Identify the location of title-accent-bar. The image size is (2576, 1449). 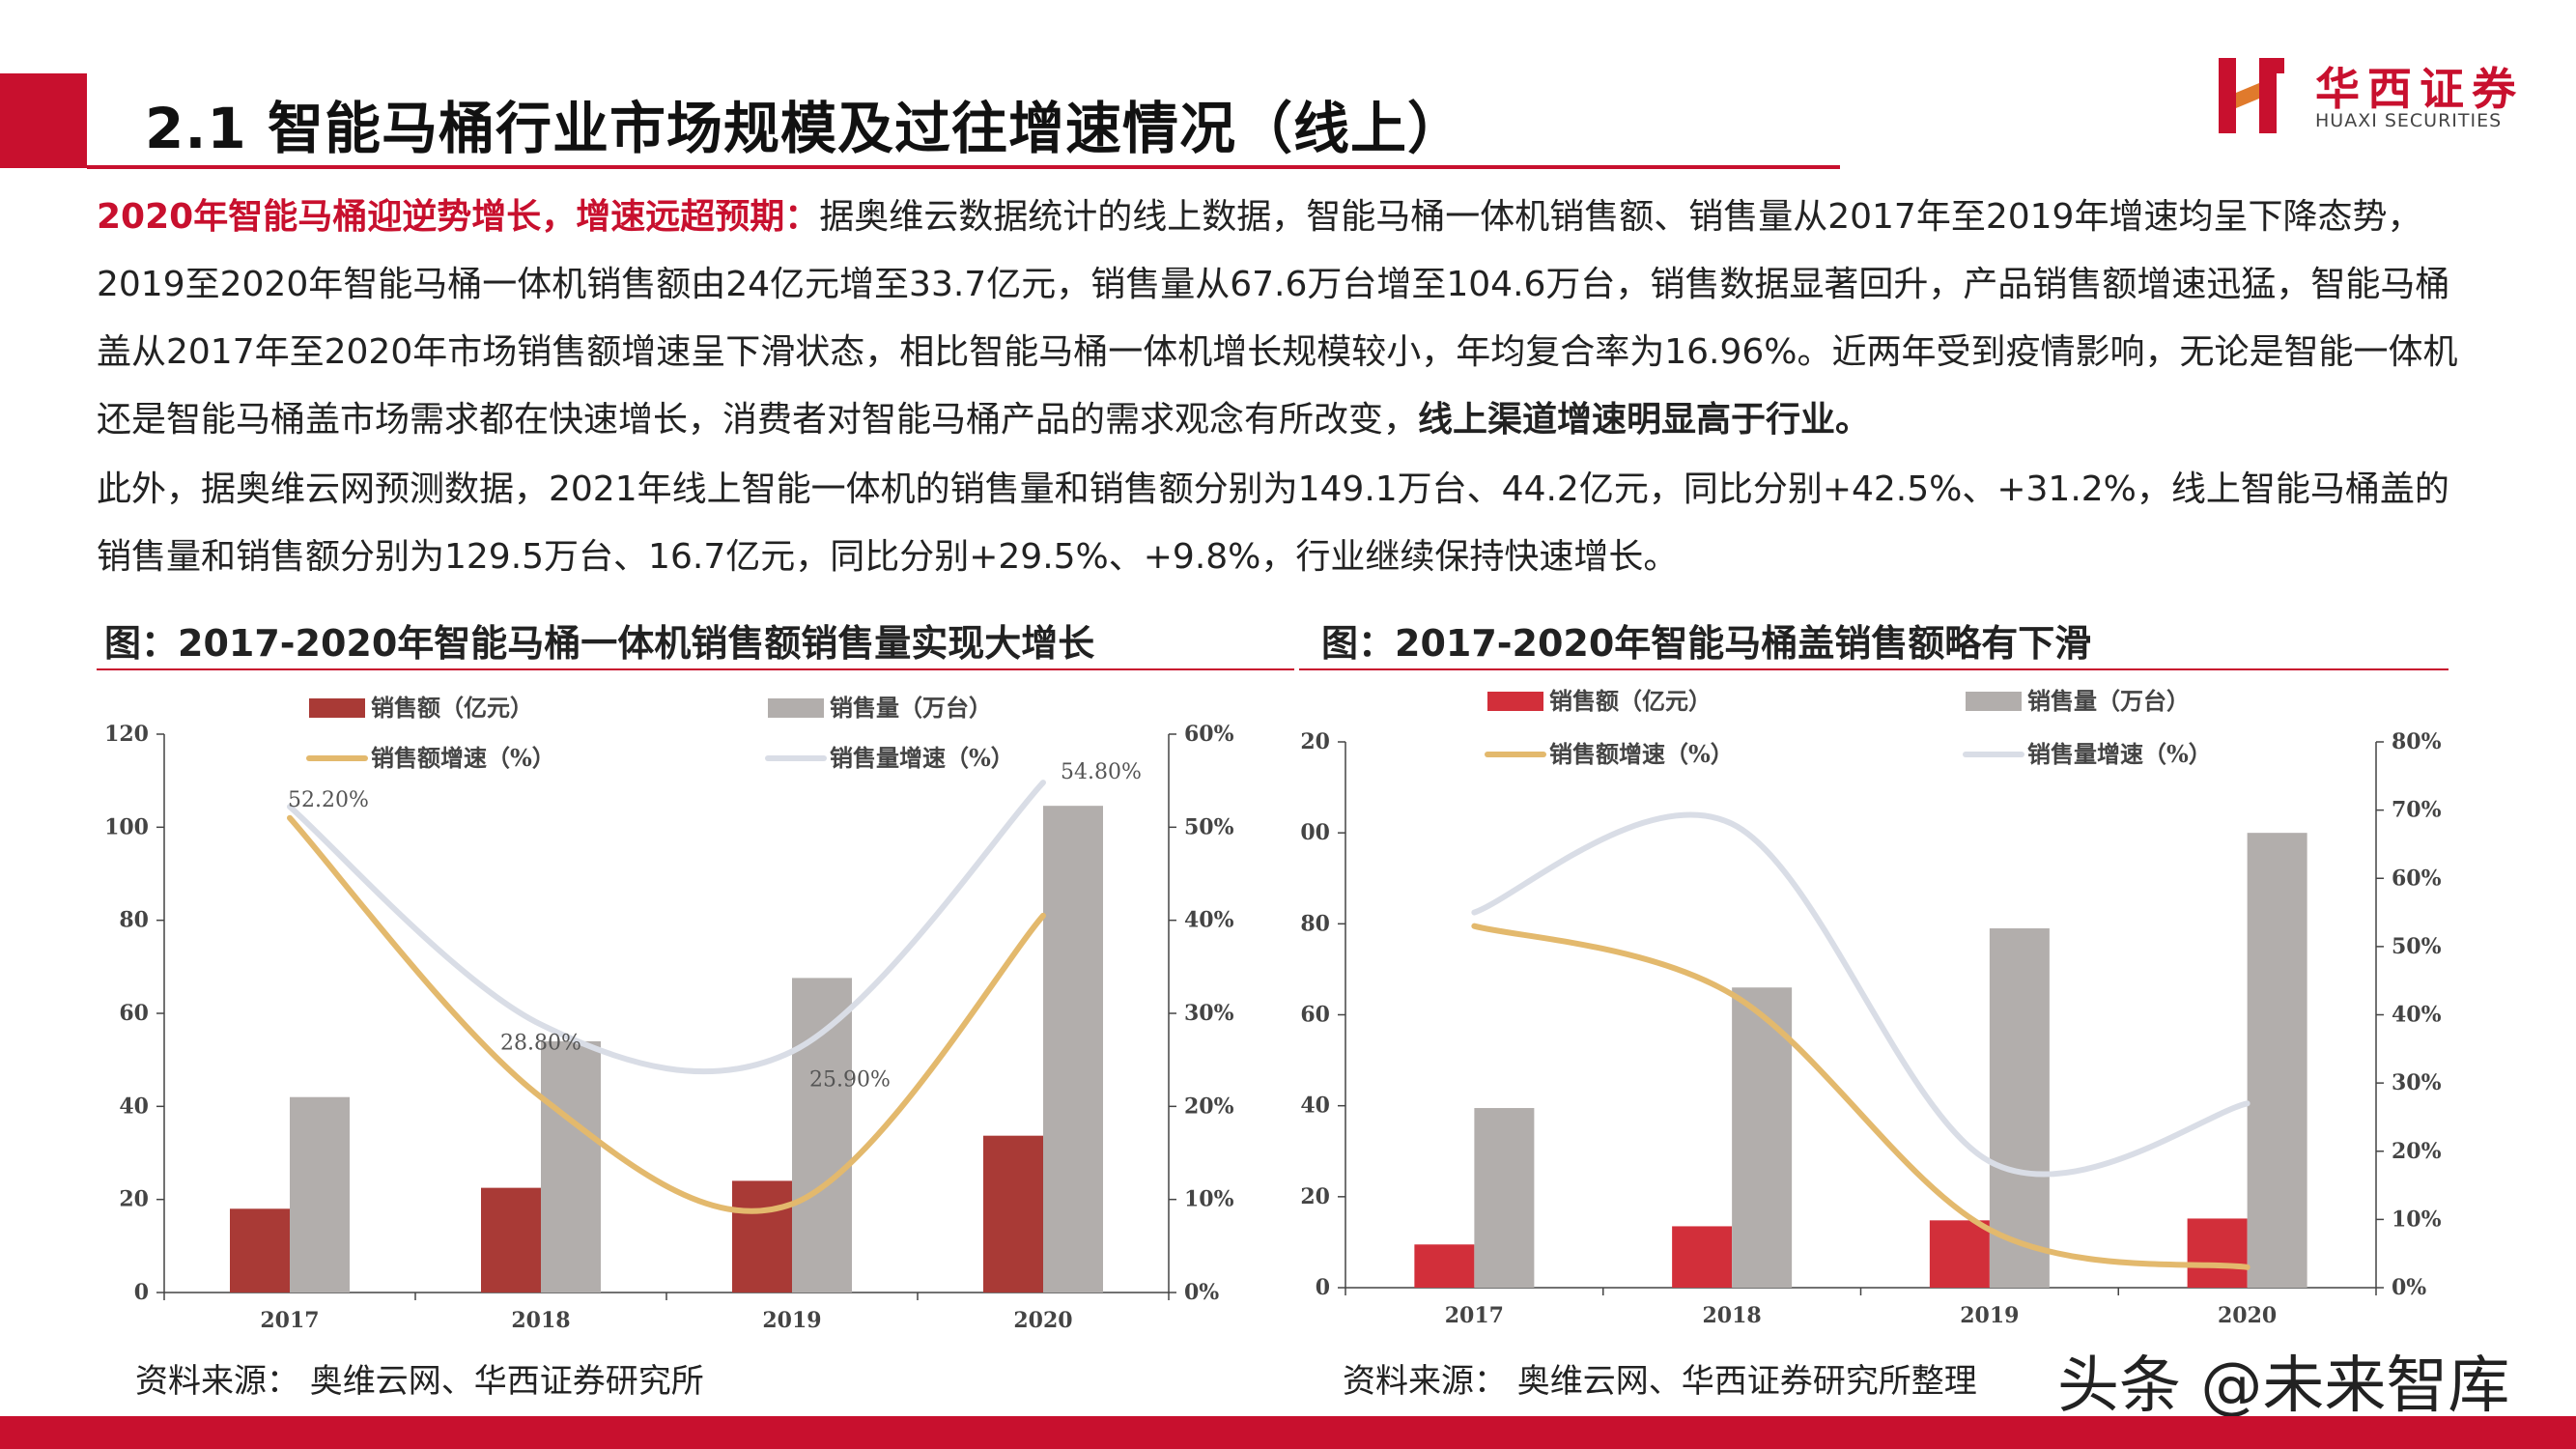
(43, 120).